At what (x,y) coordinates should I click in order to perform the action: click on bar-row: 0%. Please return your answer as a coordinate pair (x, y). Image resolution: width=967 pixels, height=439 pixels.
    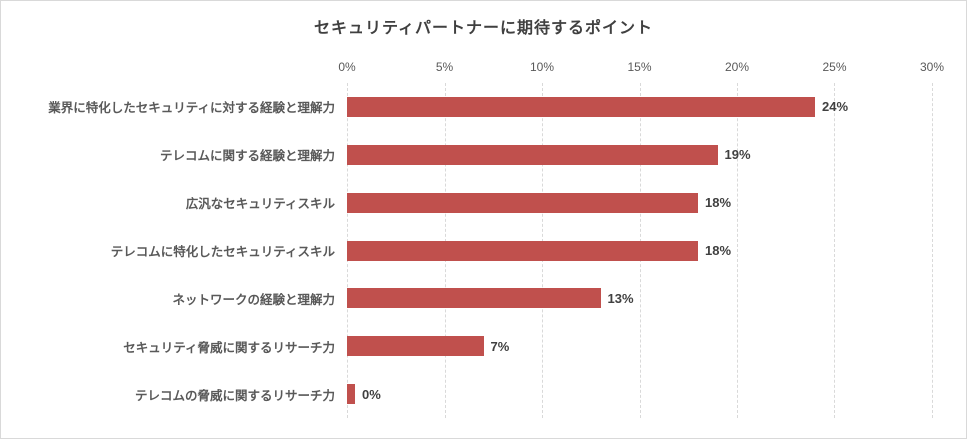
    Looking at the image, I should click on (639, 394).